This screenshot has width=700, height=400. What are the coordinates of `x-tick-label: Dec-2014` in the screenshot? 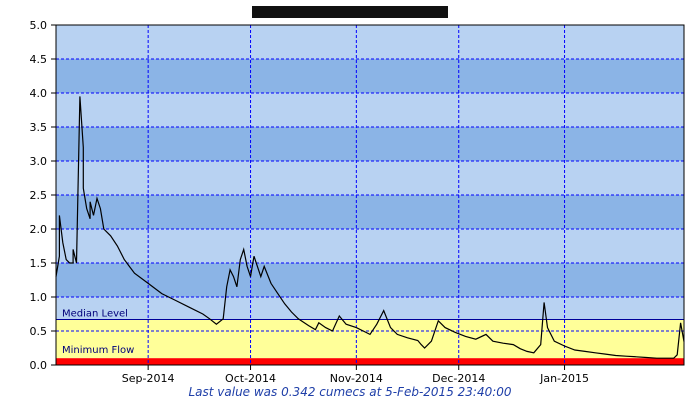 It's located at (458, 378).